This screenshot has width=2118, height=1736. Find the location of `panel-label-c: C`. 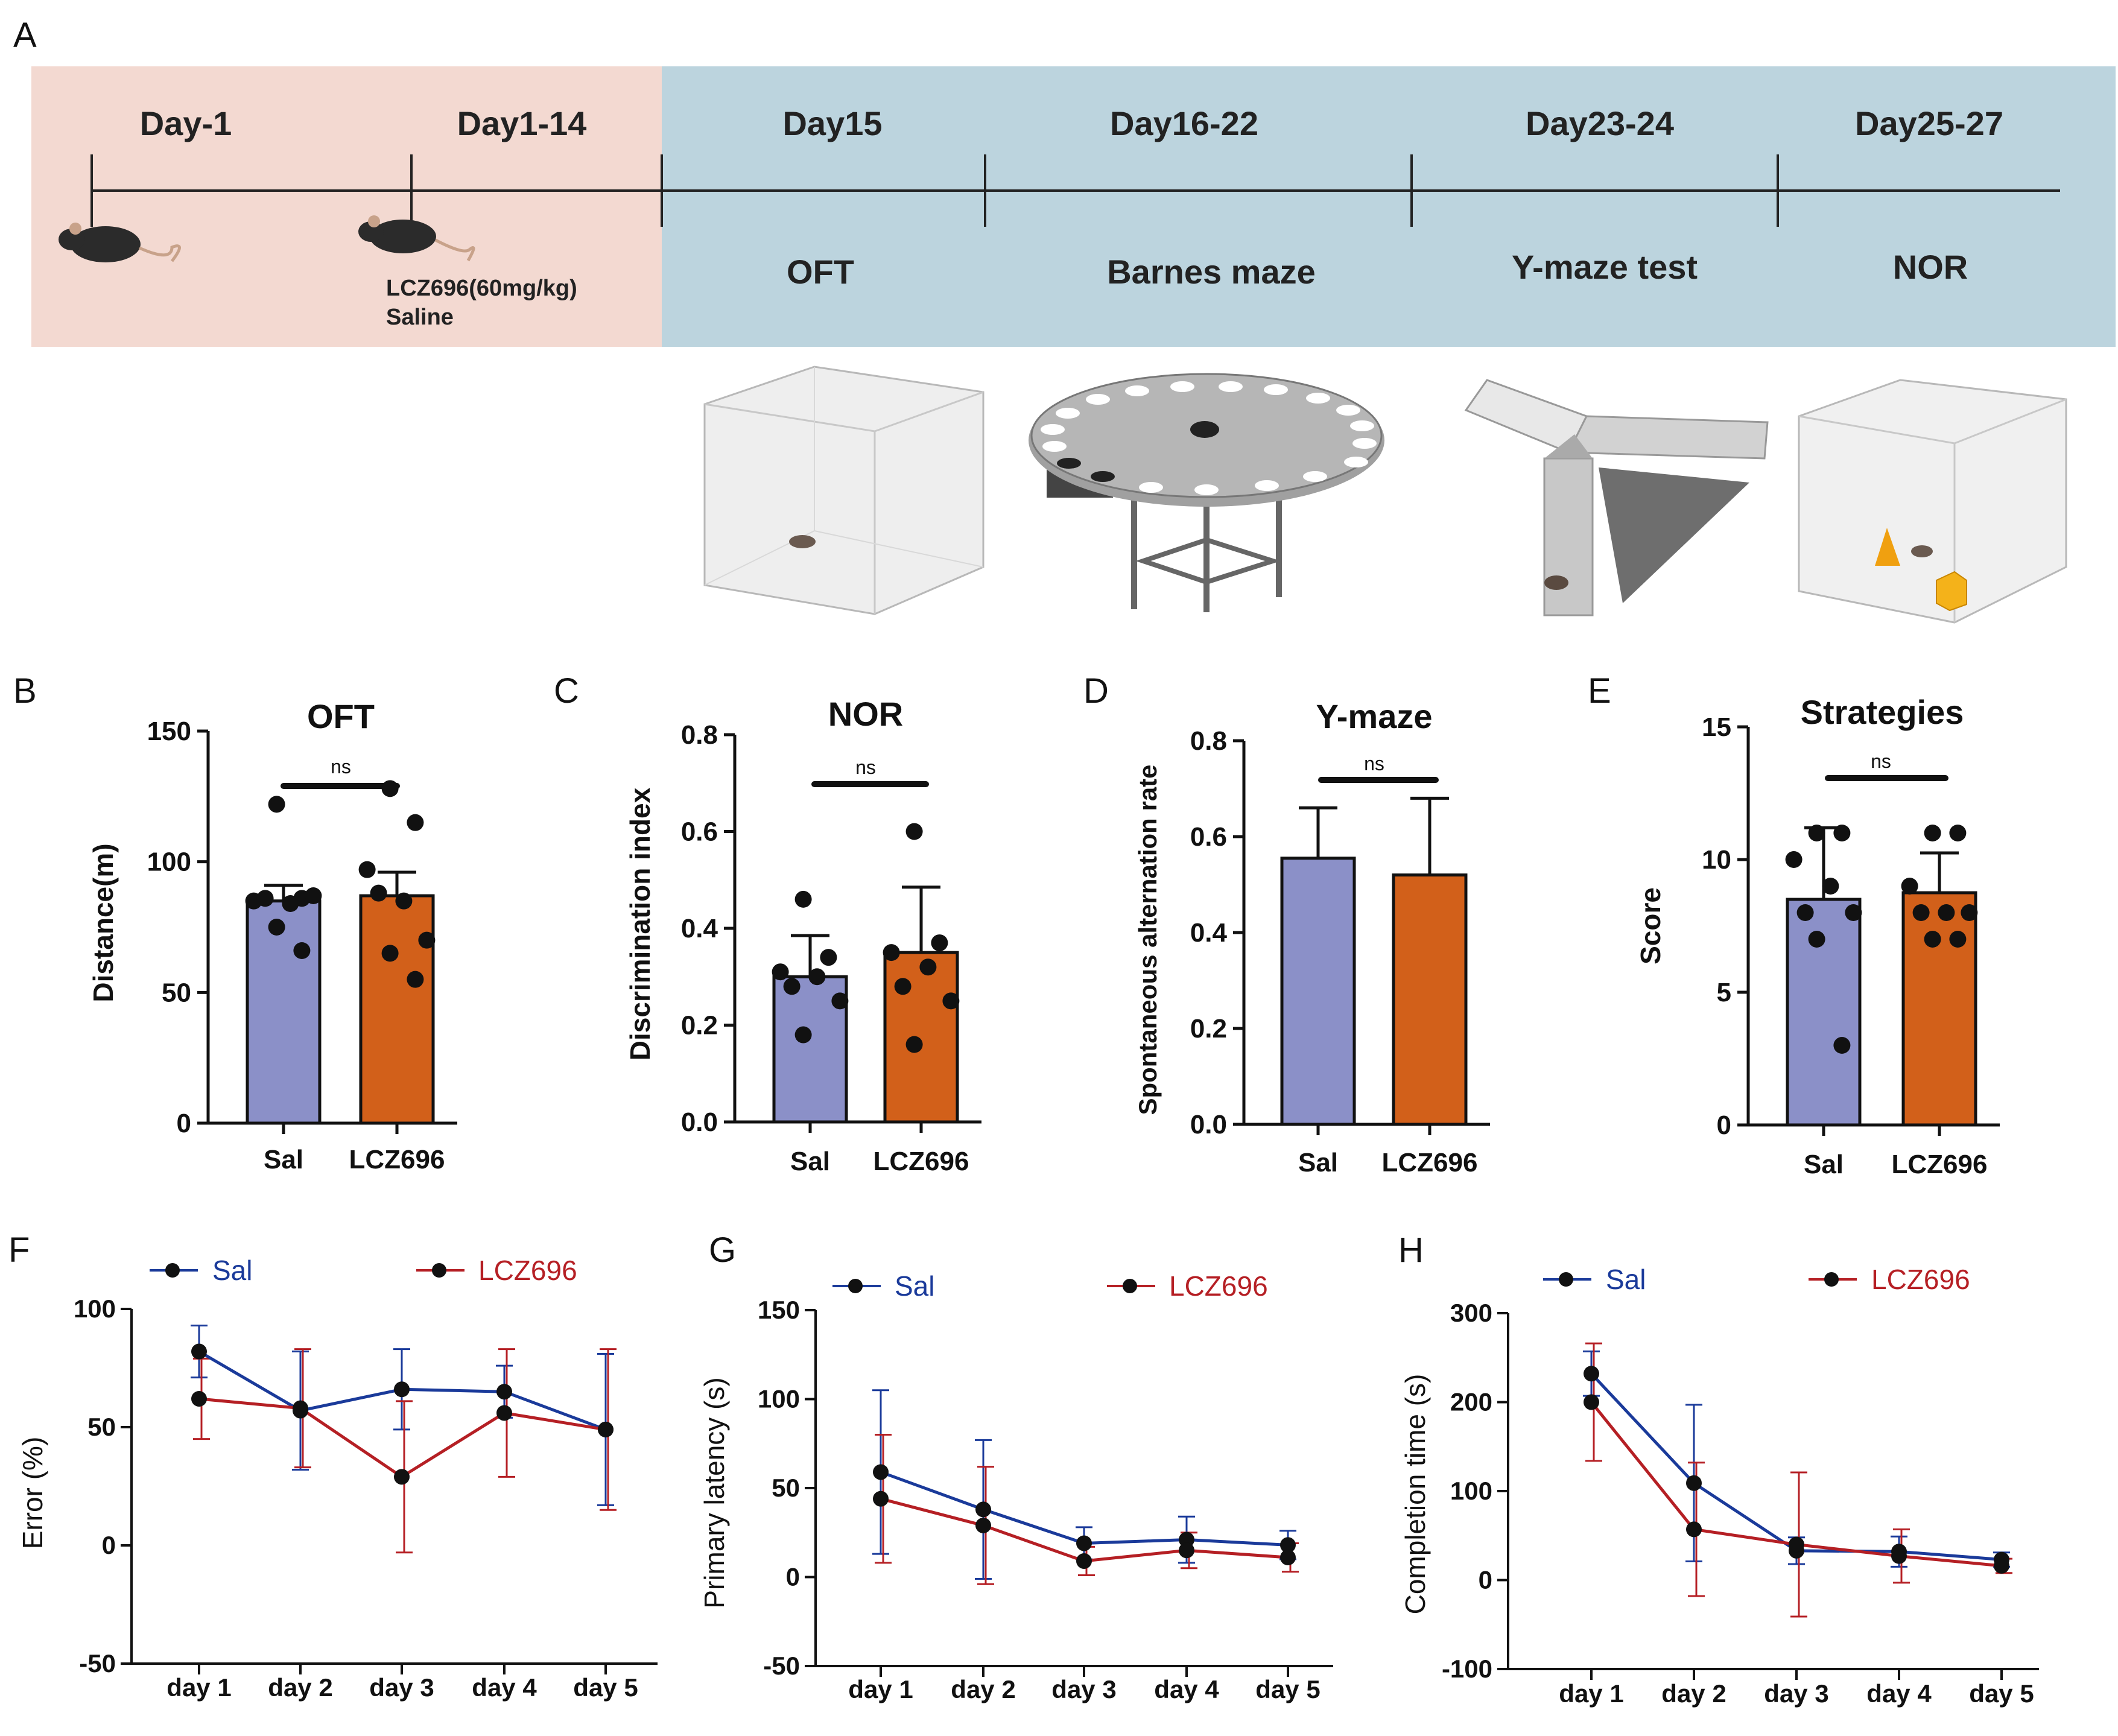

panel-label-c: C is located at coordinates (566, 691).